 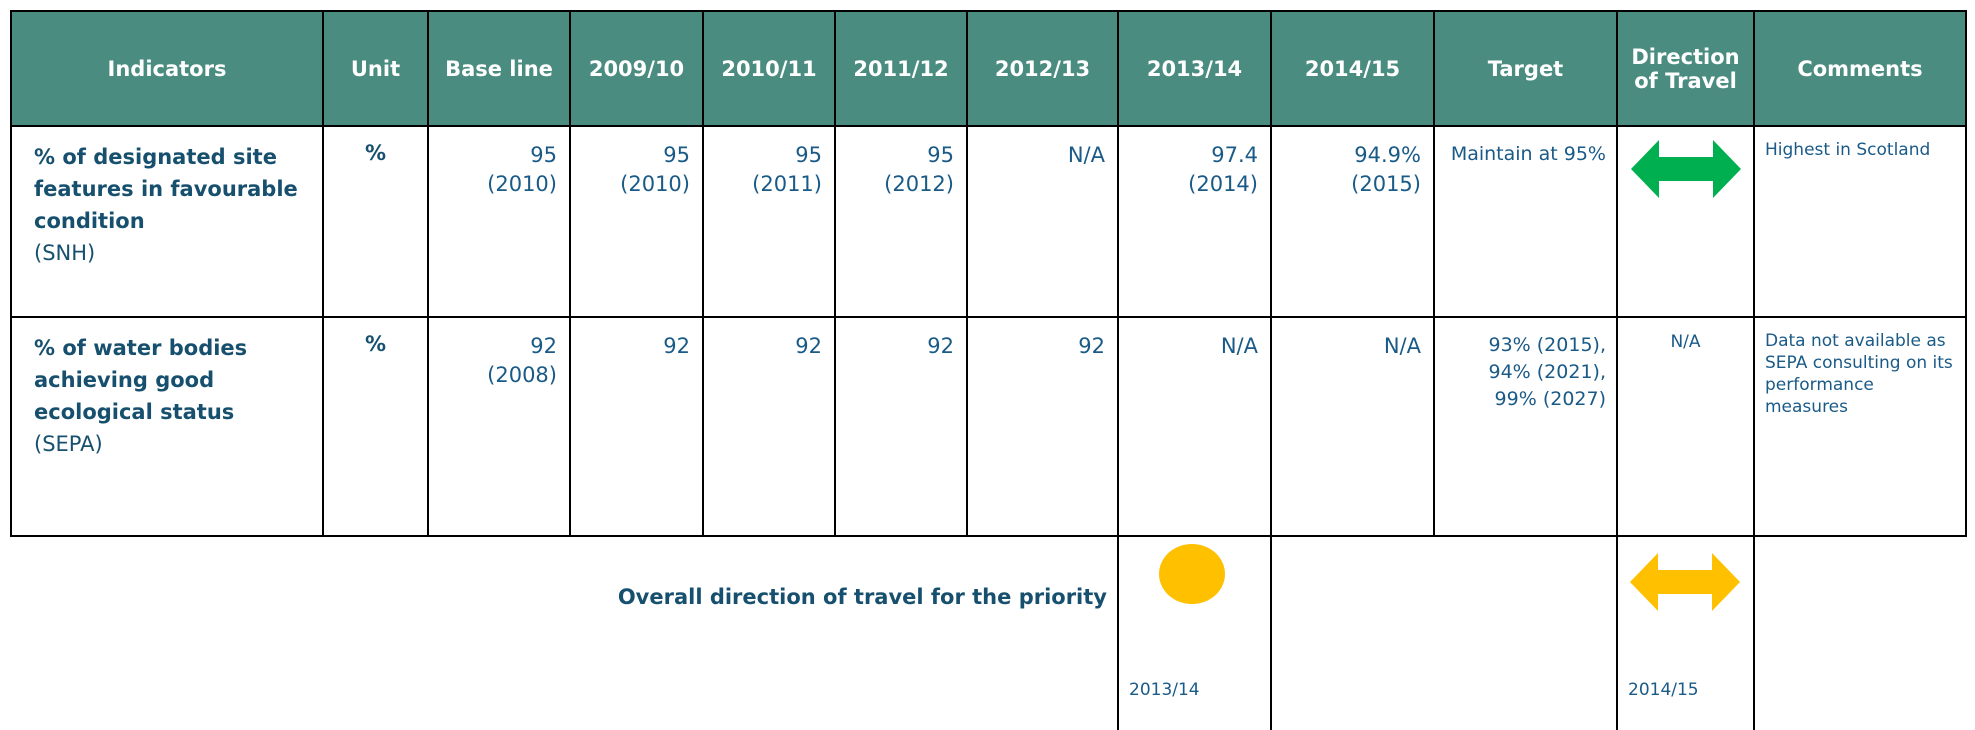 What do you see at coordinates (1685, 632) in the screenshot?
I see `footer-cell: 2014/15` at bounding box center [1685, 632].